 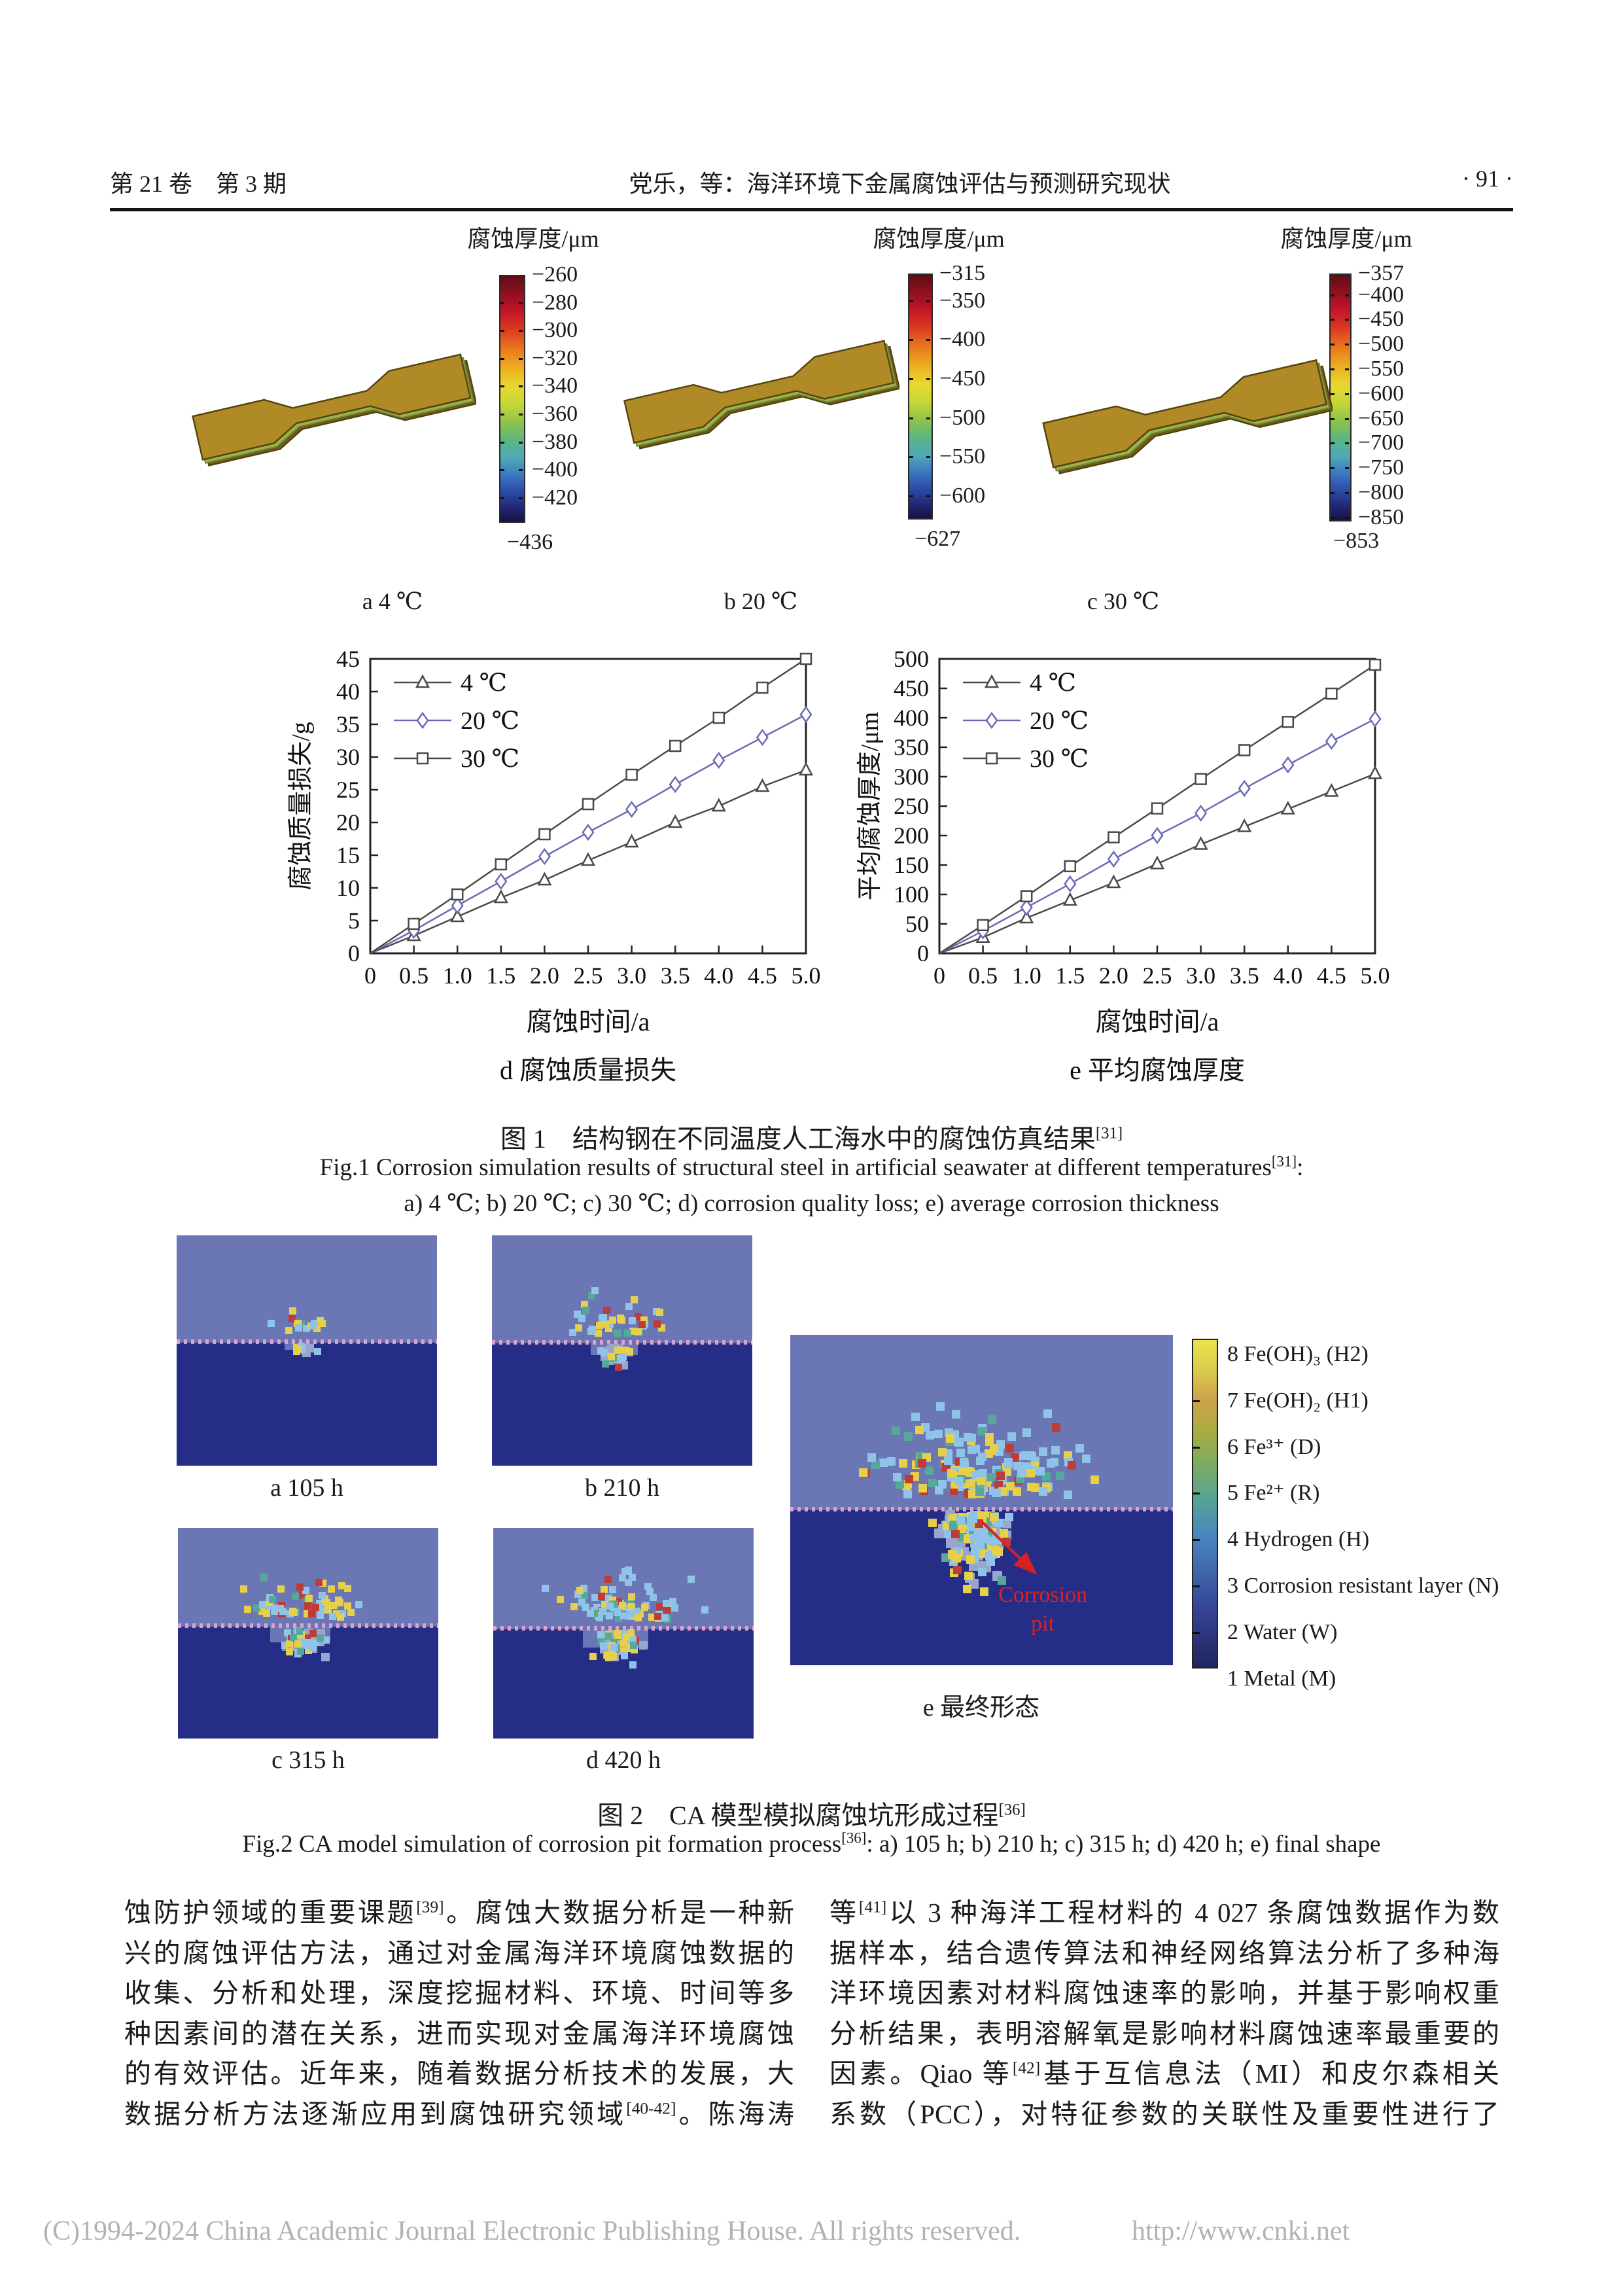 I want to click on subcaption-210h: b 210 h, so click(x=622, y=1488).